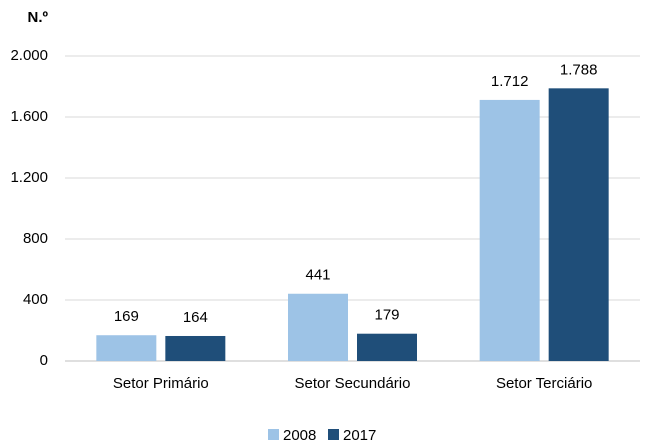 The height and width of the screenshot is (447, 645). What do you see at coordinates (161, 383) in the screenshot?
I see `x-tick-label: Setor Primário` at bounding box center [161, 383].